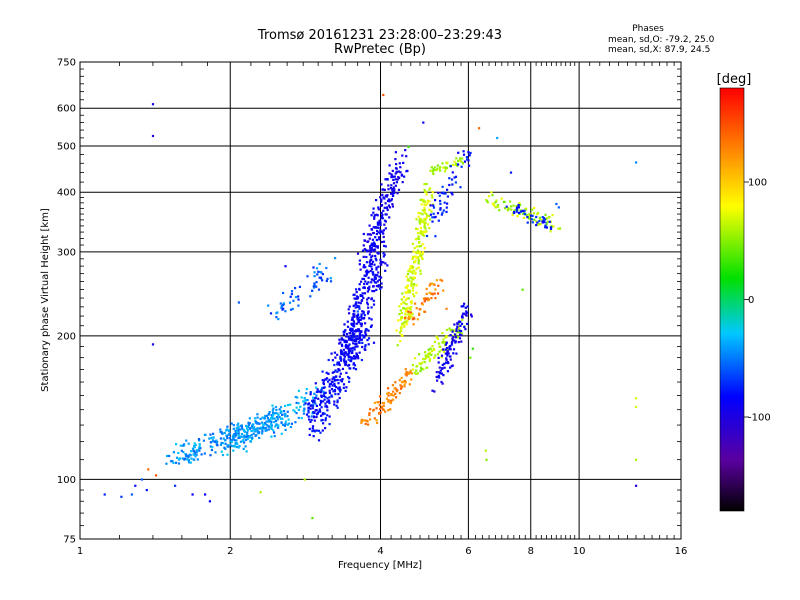 Image resolution: width=800 pixels, height=600 pixels. I want to click on x-tick-label: 4, so click(380, 551).